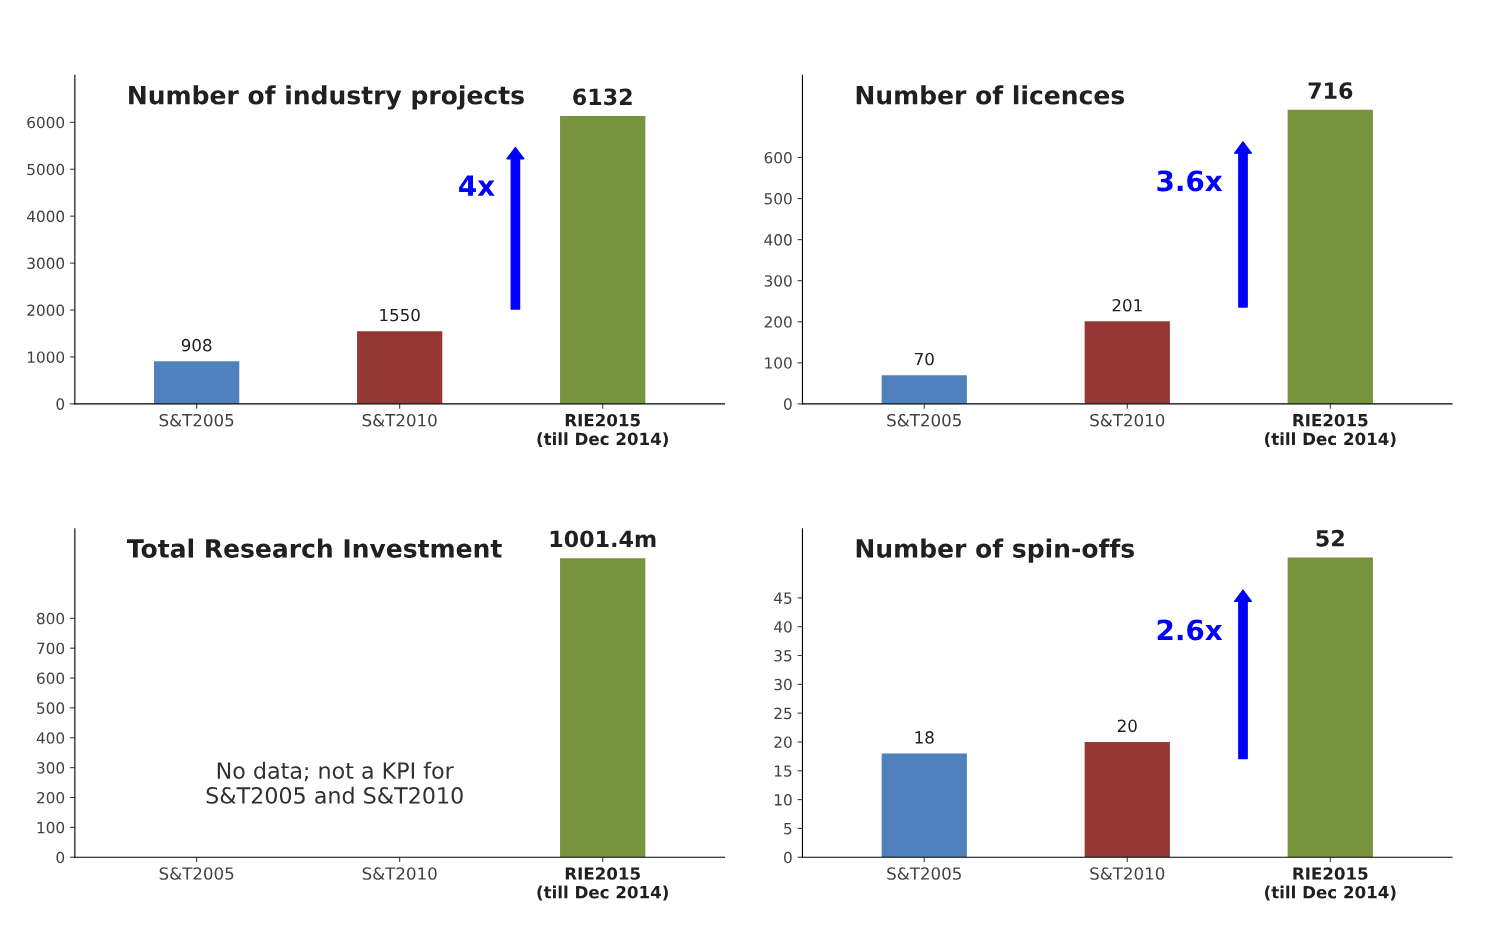 The height and width of the screenshot is (942, 1497). I want to click on data-label: 1001.4m, so click(603, 539).